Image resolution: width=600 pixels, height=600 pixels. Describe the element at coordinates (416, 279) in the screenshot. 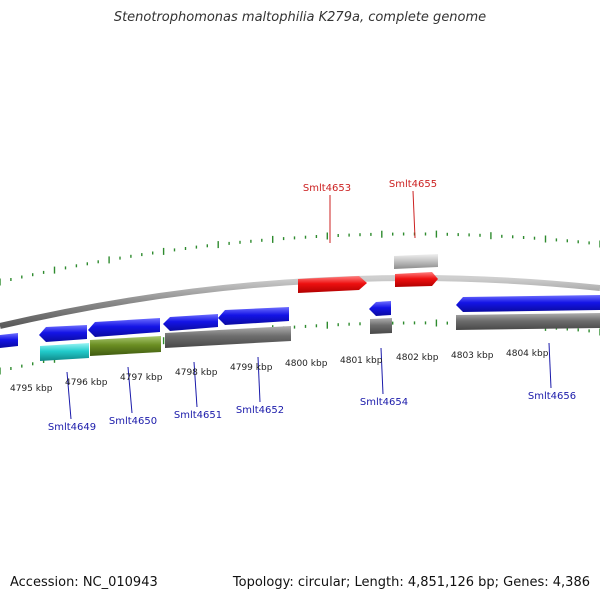

I see `gene-smlt4655-feature` at that location.